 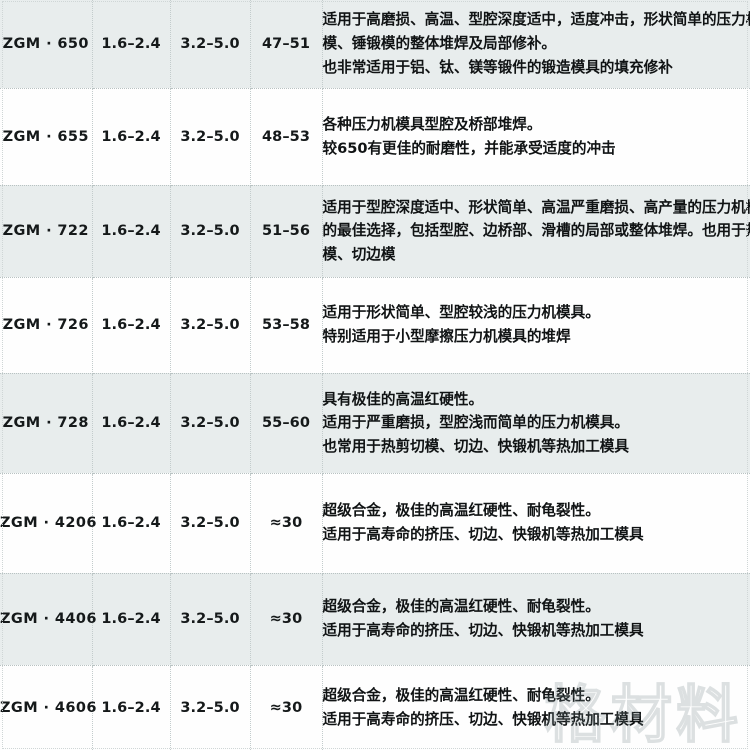 I want to click on description-line: 具有极佳的高温红硬性。, so click(x=536, y=400).